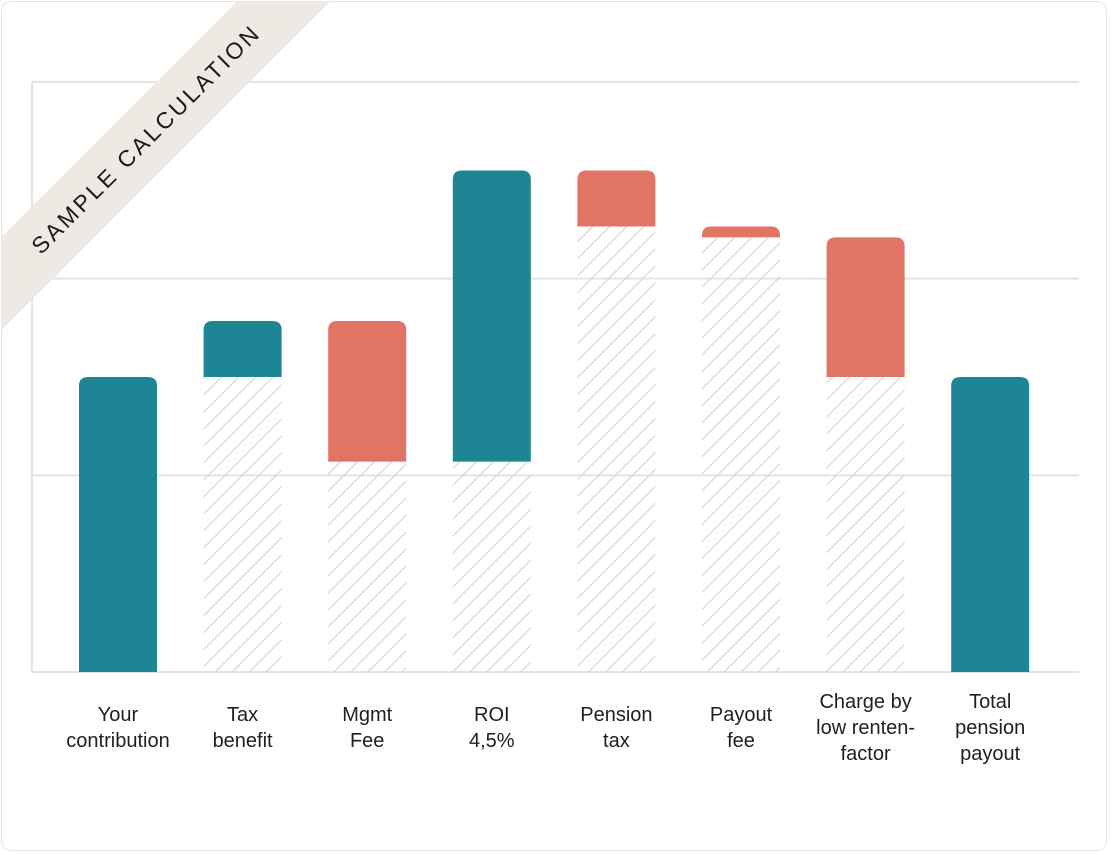 Image resolution: width=1110 pixels, height=854 pixels. Describe the element at coordinates (243, 728) in the screenshot. I see `category-label: Tax benefit` at that location.